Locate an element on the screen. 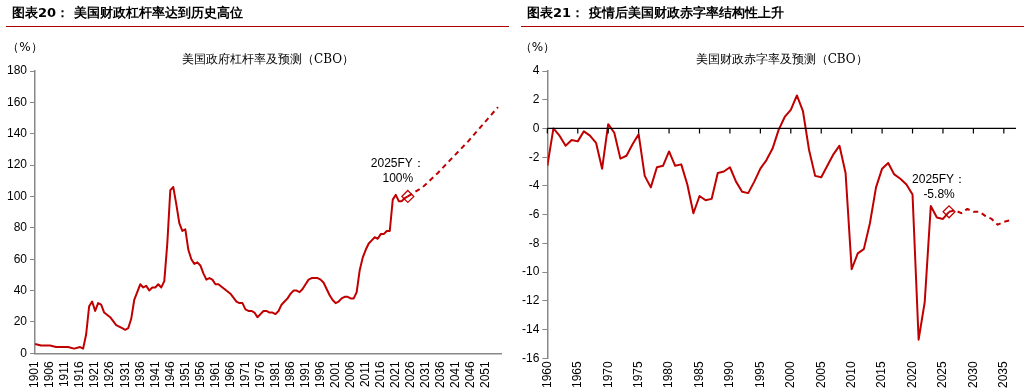 This screenshot has height=392, width=1030. x-tick-label: 1966 is located at coordinates (229, 374).